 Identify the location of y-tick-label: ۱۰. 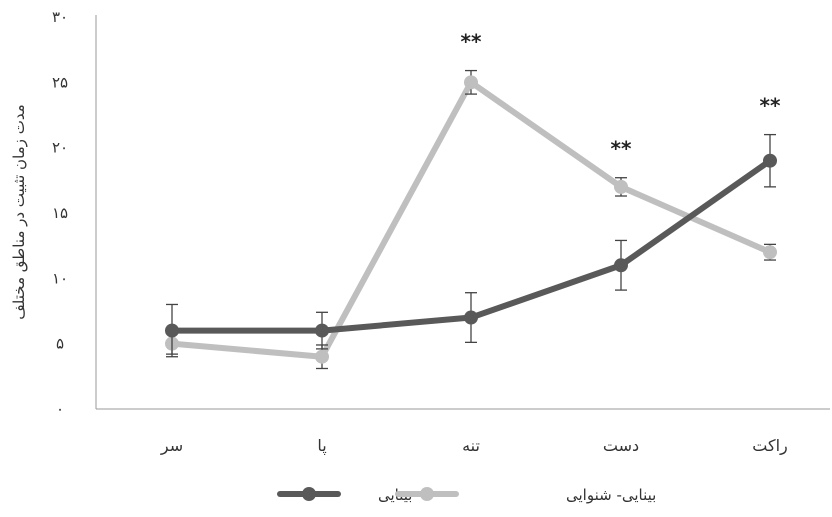
(60, 278).